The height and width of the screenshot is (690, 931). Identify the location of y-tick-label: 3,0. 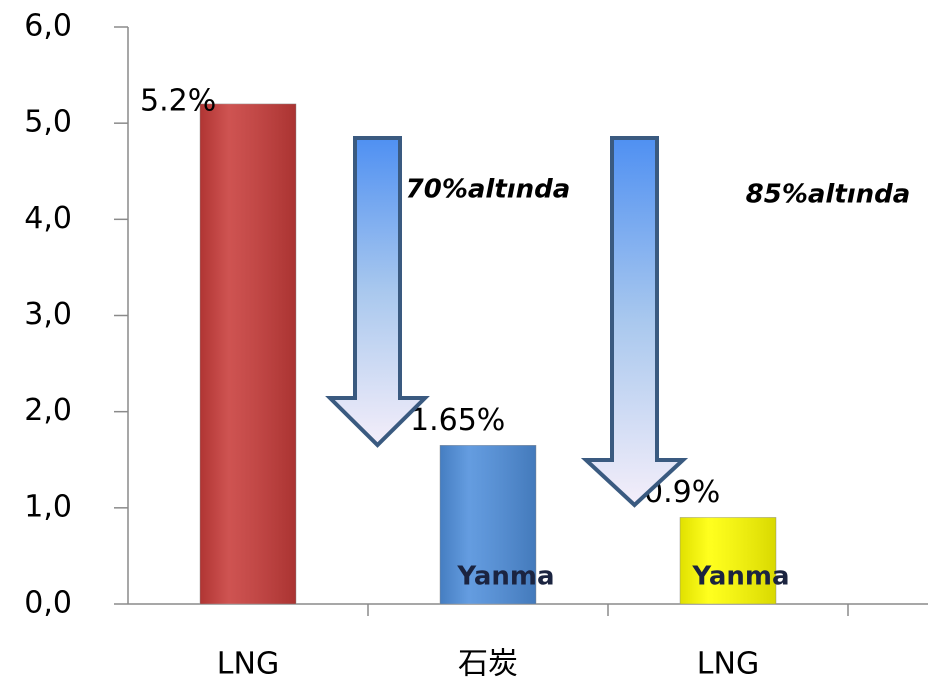
(48, 314).